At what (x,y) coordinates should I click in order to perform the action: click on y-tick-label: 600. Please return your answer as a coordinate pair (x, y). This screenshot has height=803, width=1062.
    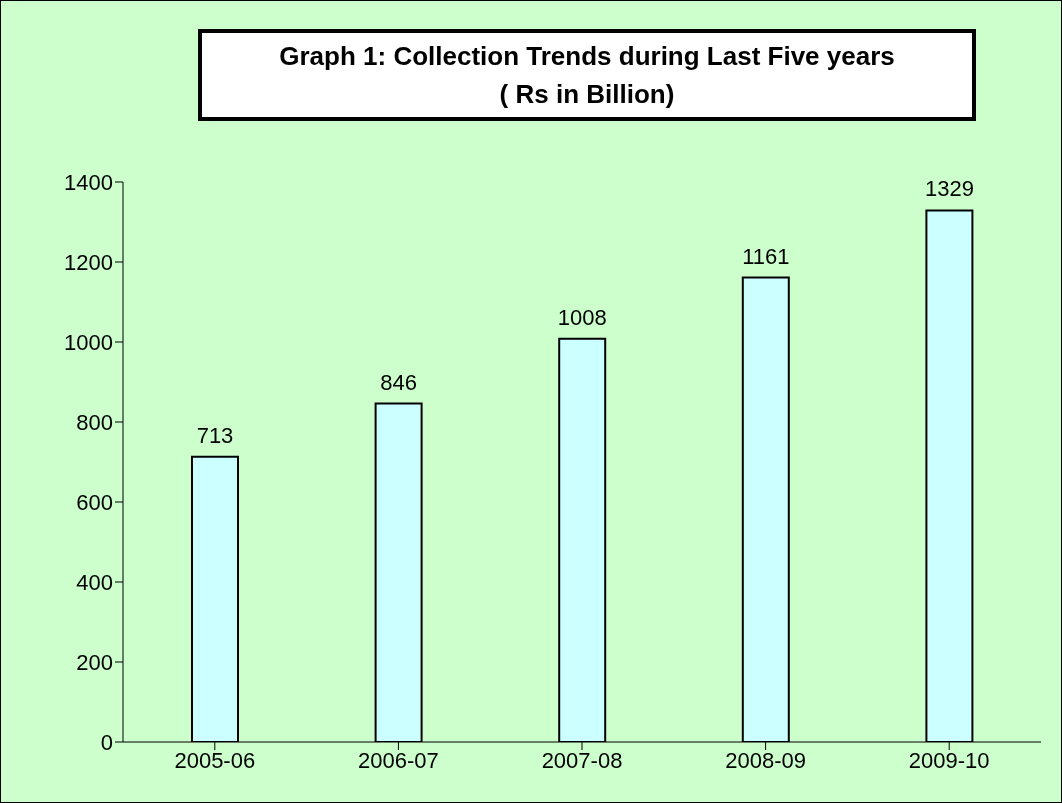
    Looking at the image, I should click on (94, 502).